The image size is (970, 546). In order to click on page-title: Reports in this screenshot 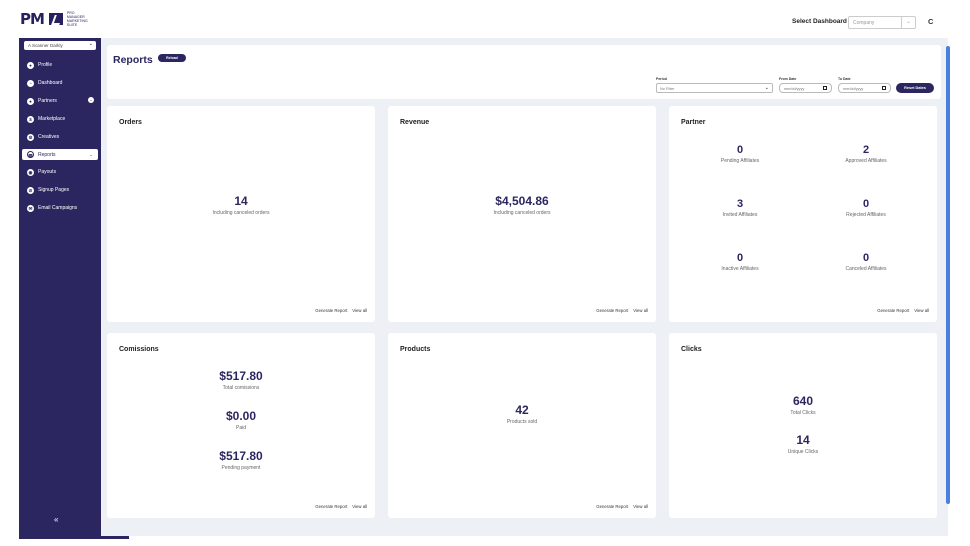, I will do `click(133, 60)`.